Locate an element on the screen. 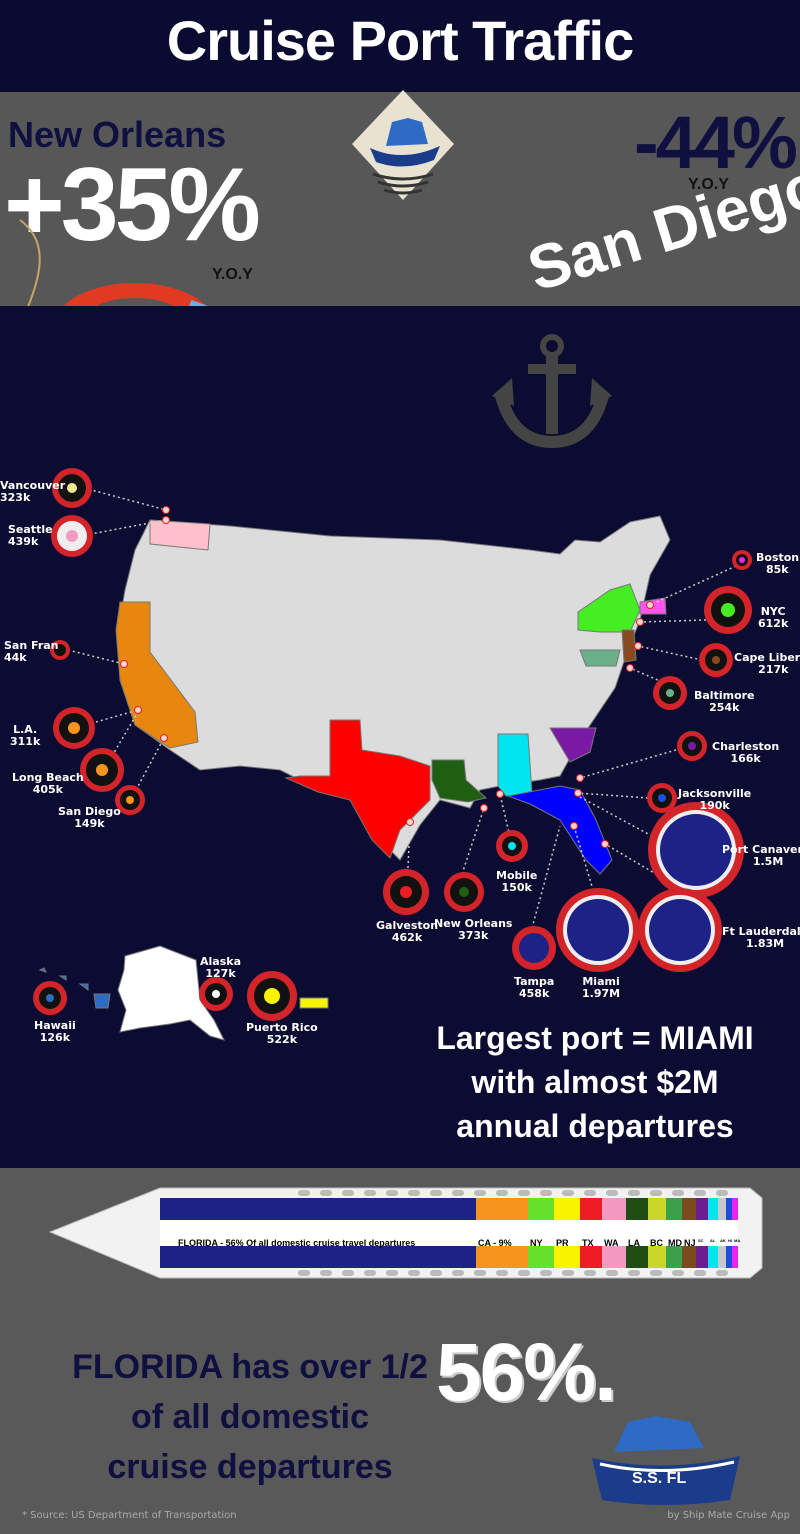 This screenshot has width=800, height=1534. texas-state is located at coordinates (357, 789).